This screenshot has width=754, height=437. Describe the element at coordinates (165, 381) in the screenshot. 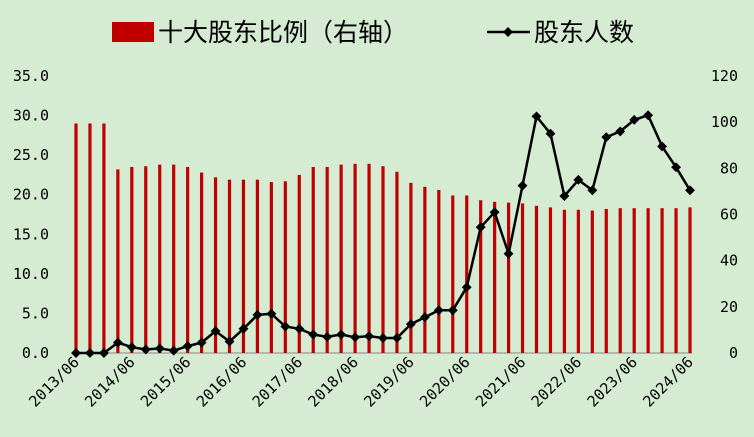

I see `x-axis-tick-label: 2015/06` at that location.